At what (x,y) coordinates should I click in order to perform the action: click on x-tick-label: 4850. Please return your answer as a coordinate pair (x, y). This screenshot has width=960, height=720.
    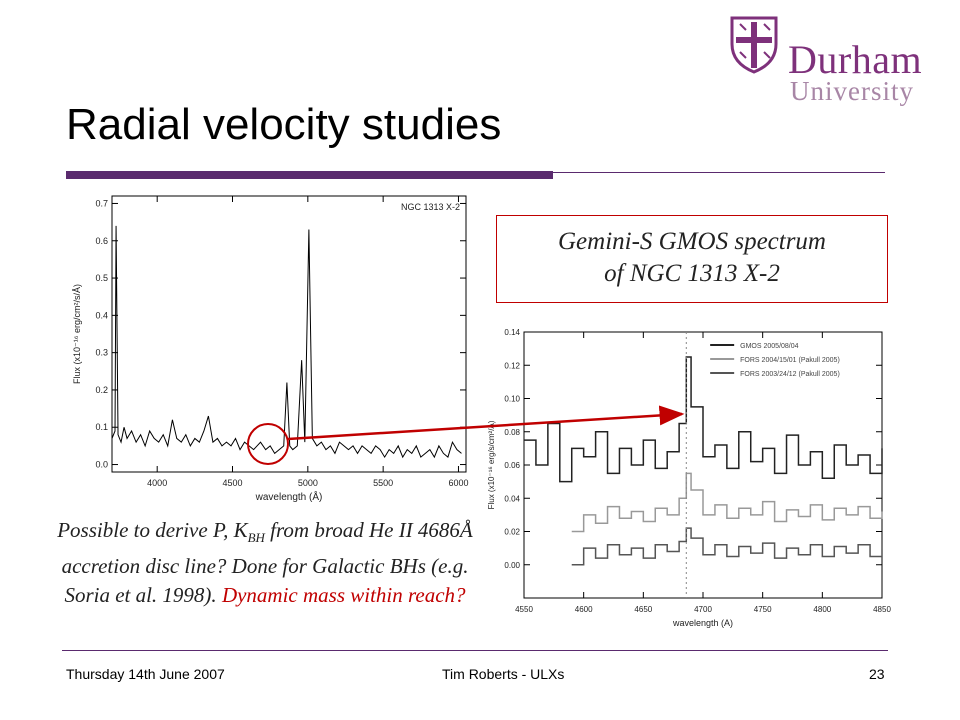
    Looking at the image, I should click on (882, 609).